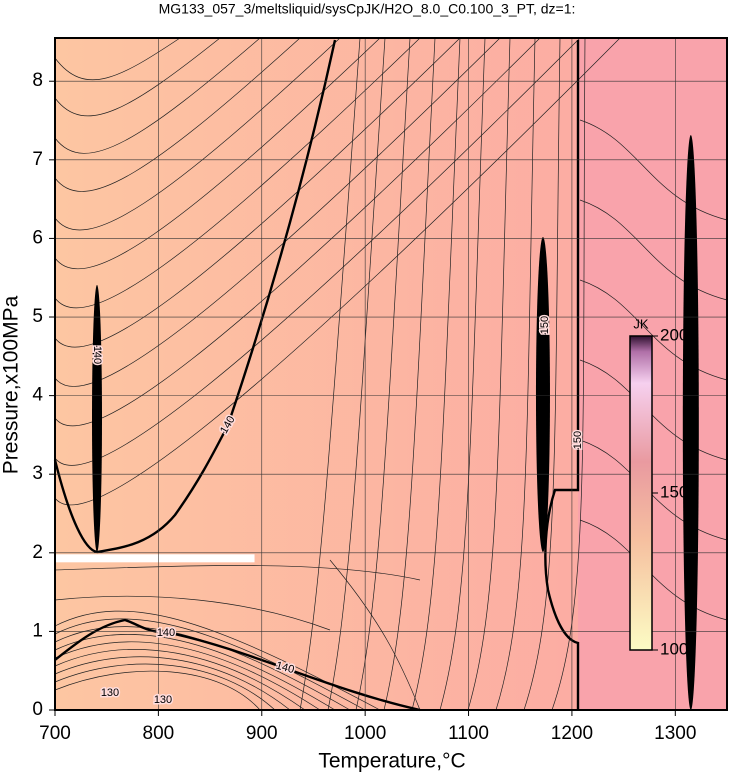  What do you see at coordinates (641, 493) in the screenshot?
I see `colorbar` at bounding box center [641, 493].